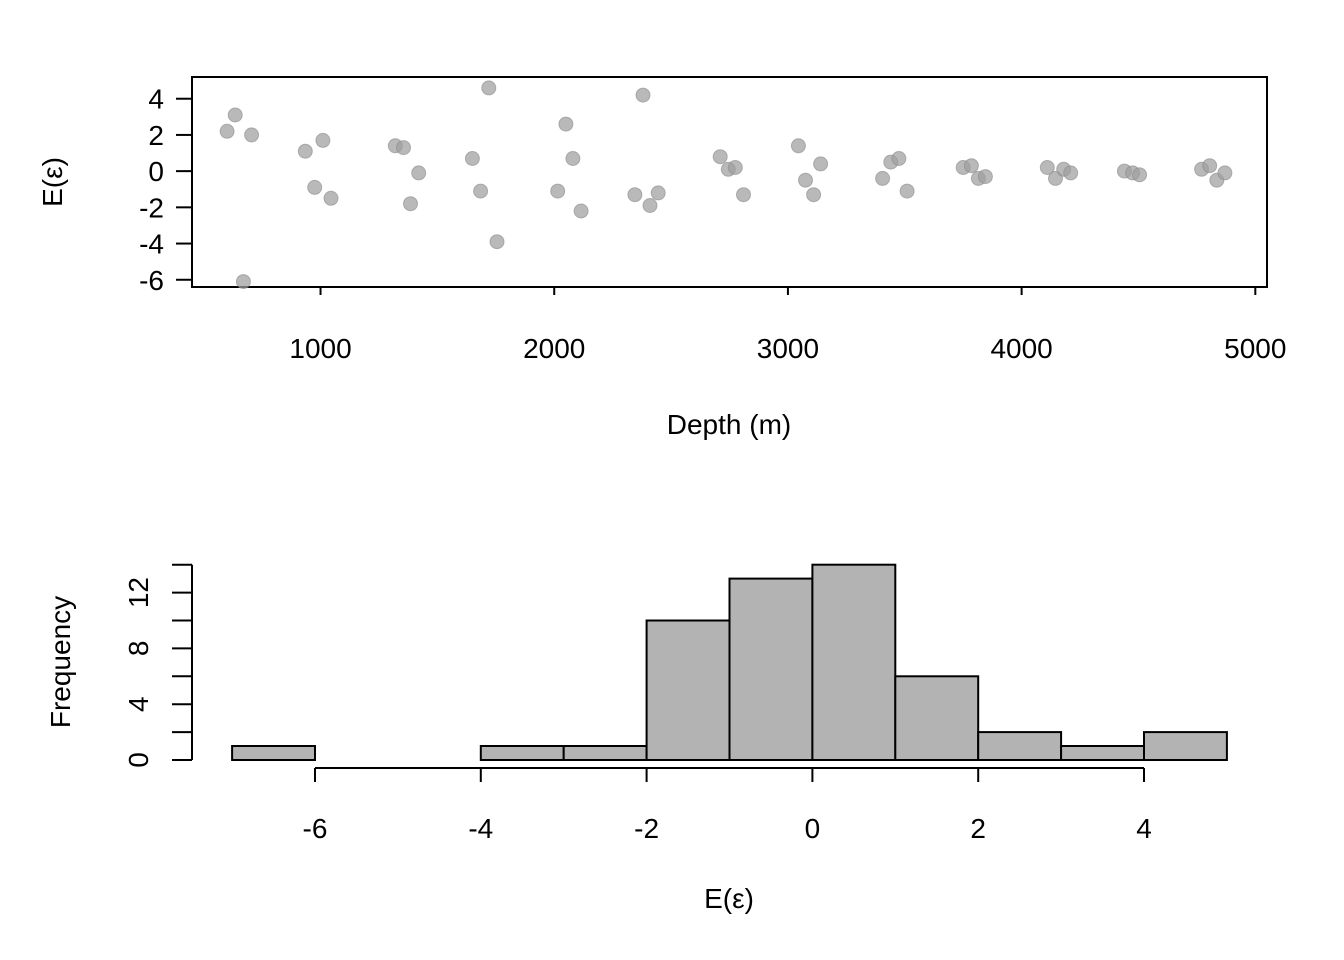 The image size is (1344, 960). Describe the element at coordinates (729, 898) in the screenshot. I see `histogram-x-axis-title: E(ε)` at that location.